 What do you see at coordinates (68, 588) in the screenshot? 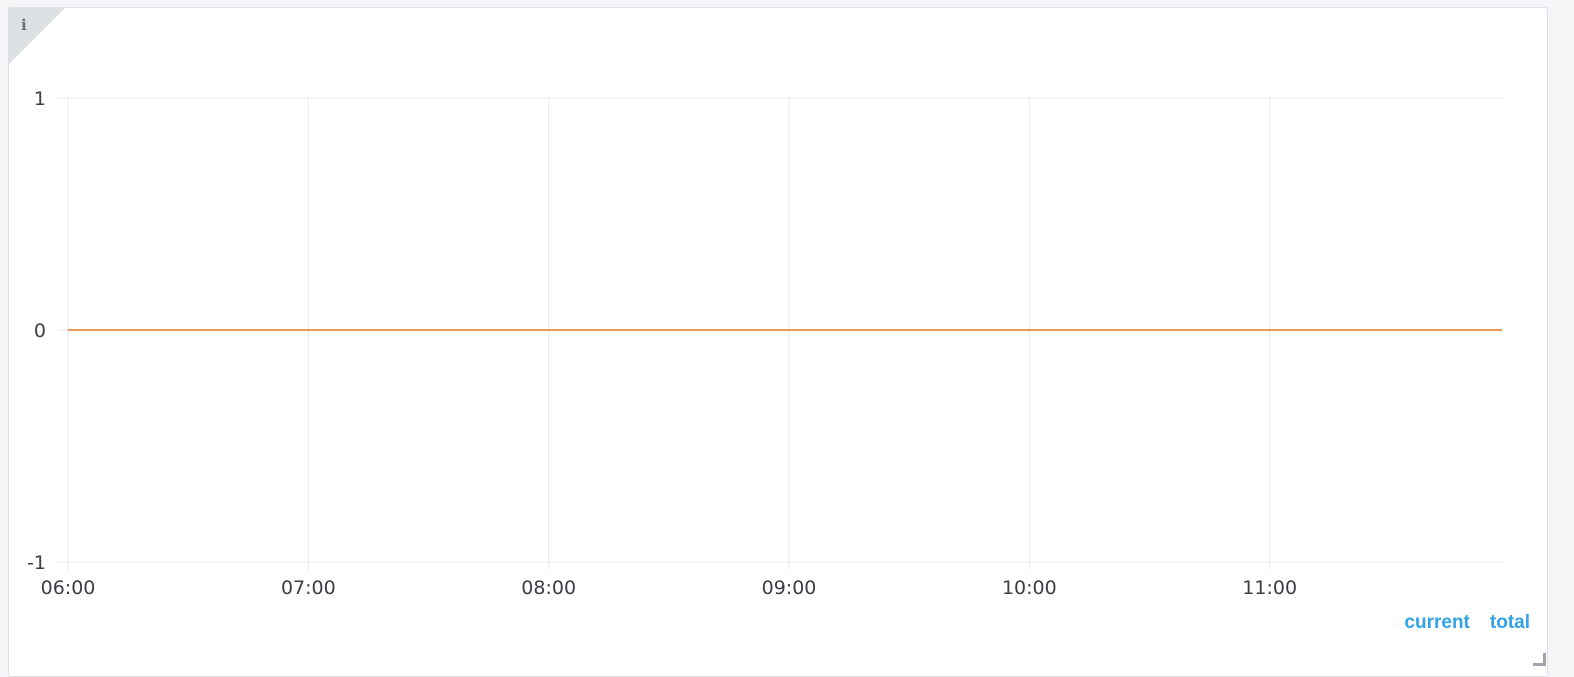
I see `x-tick-label: 06:00` at bounding box center [68, 588].